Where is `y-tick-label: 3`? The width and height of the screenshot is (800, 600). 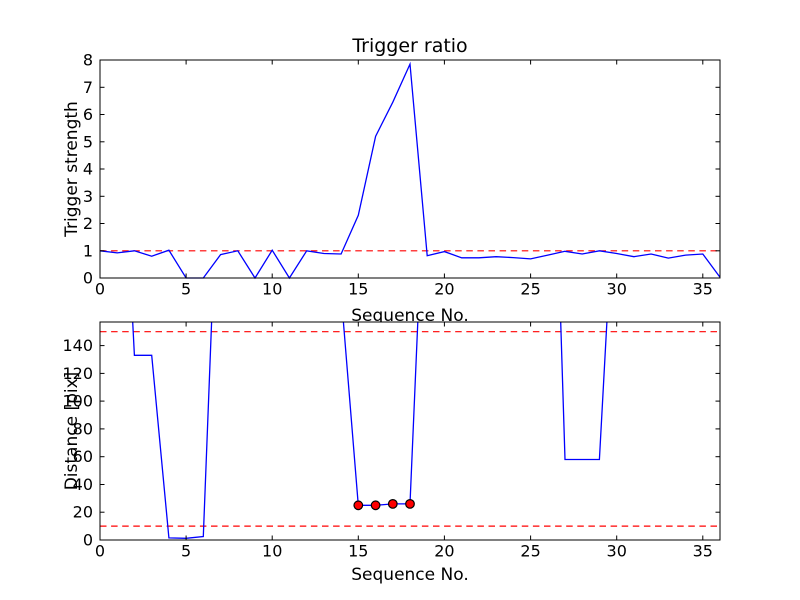
y-tick-label: 3 is located at coordinates (88, 196).